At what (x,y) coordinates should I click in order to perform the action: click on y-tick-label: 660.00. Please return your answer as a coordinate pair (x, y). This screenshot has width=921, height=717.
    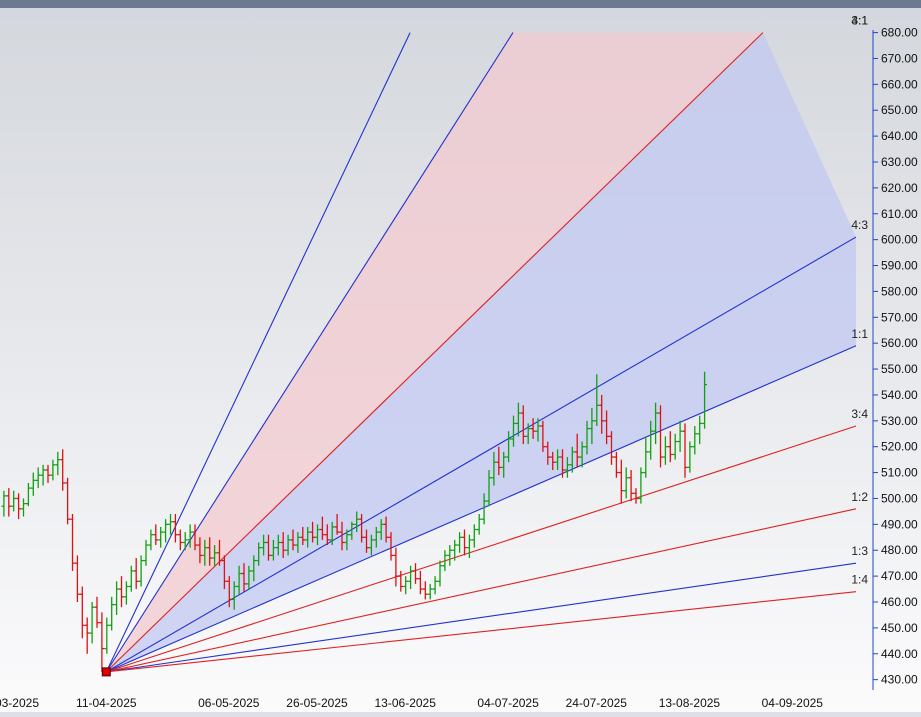
    Looking at the image, I should click on (899, 84).